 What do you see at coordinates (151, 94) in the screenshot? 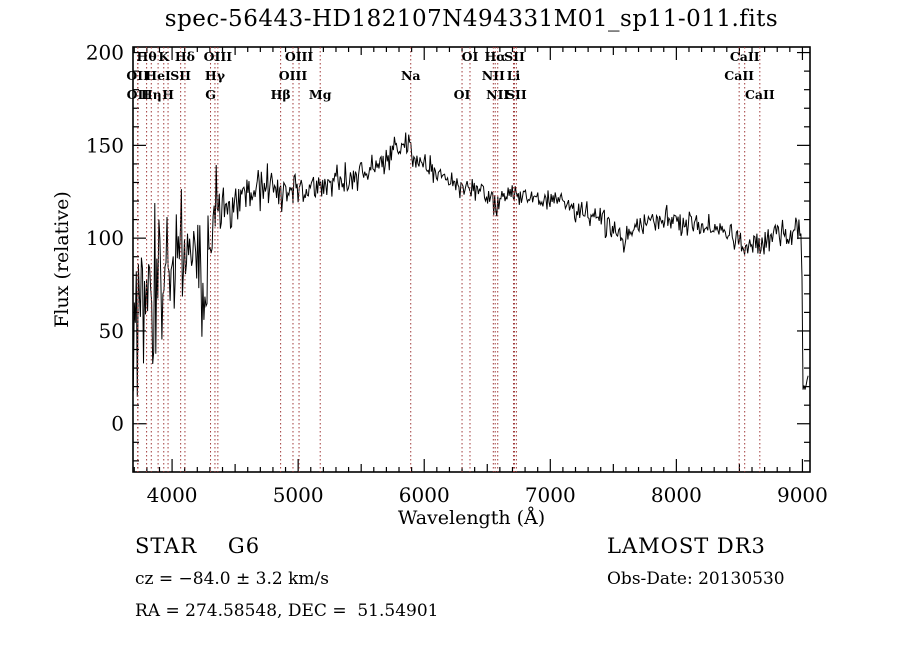
I see `spectral-line-label: Hη` at bounding box center [151, 94].